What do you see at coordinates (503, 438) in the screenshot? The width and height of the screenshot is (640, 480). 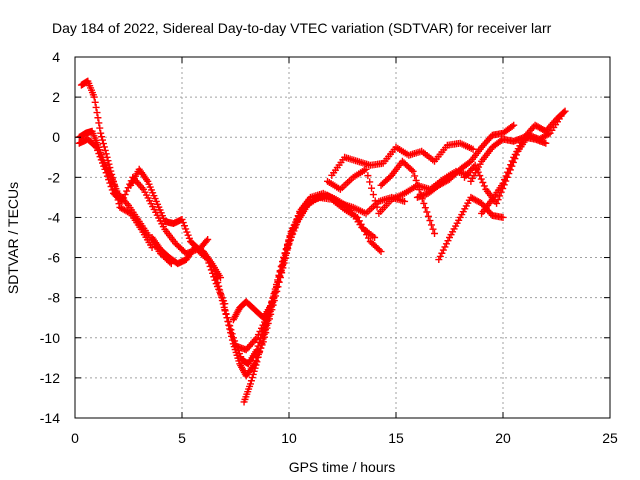 I see `x-tick-label: 20` at bounding box center [503, 438].